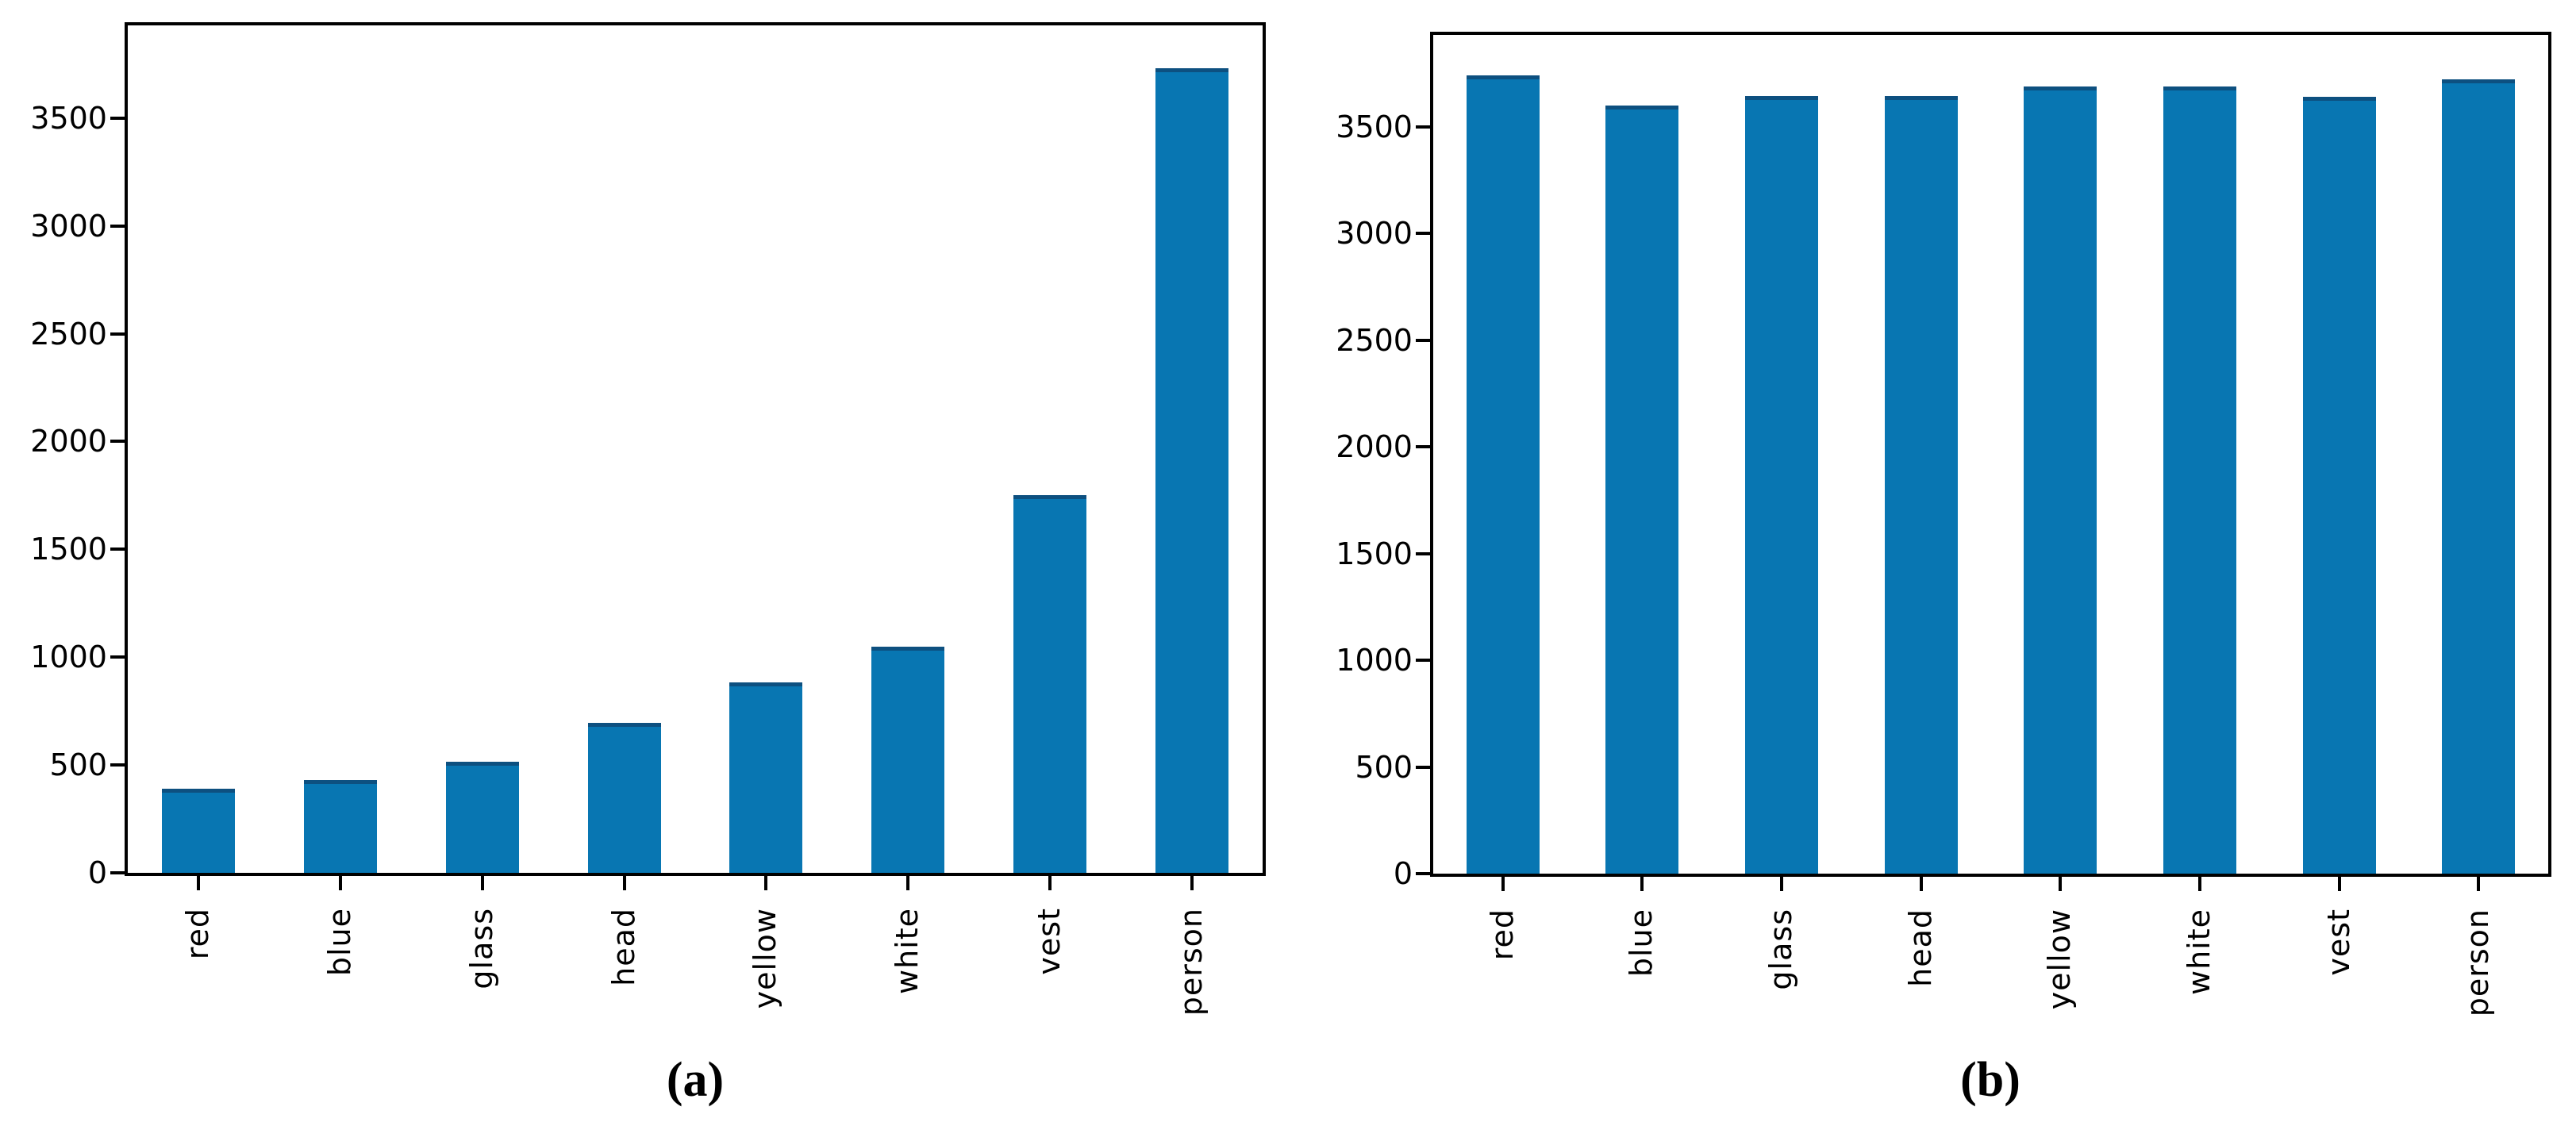 The image size is (2576, 1145). I want to click on caption-a: (a), so click(695, 1080).